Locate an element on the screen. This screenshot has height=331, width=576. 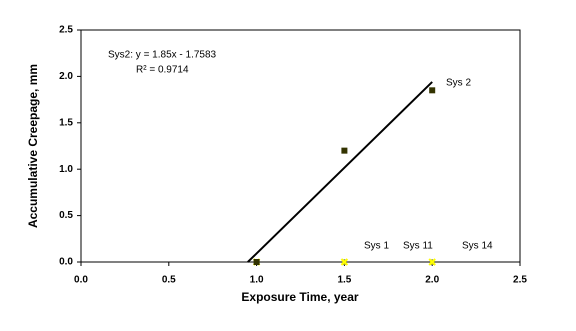
x-tick-label: 0.5 is located at coordinates (169, 280).